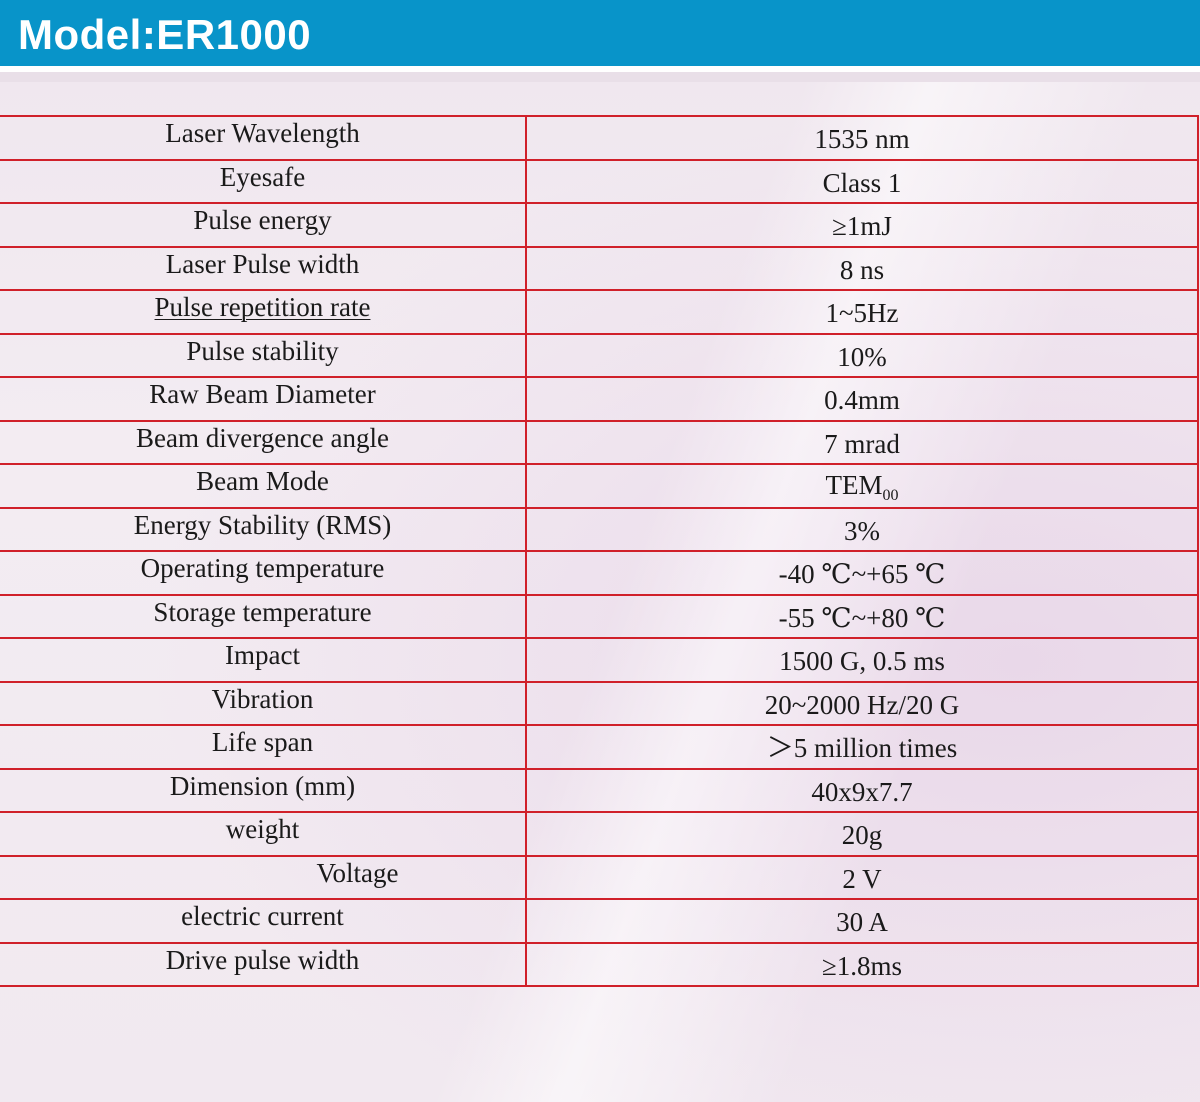  Describe the element at coordinates (600, 36) in the screenshot. I see `model-header-bar: Model:ER1000` at that location.